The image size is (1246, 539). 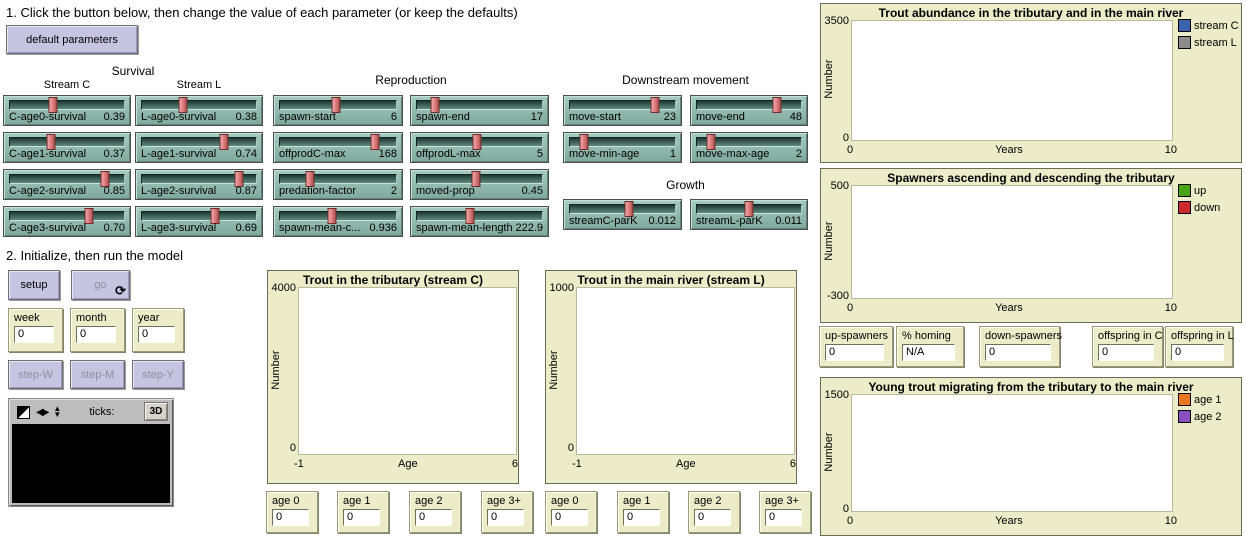 I want to click on slider-c-age2-survival: C-age2-survival 0.85, so click(x=67, y=184).